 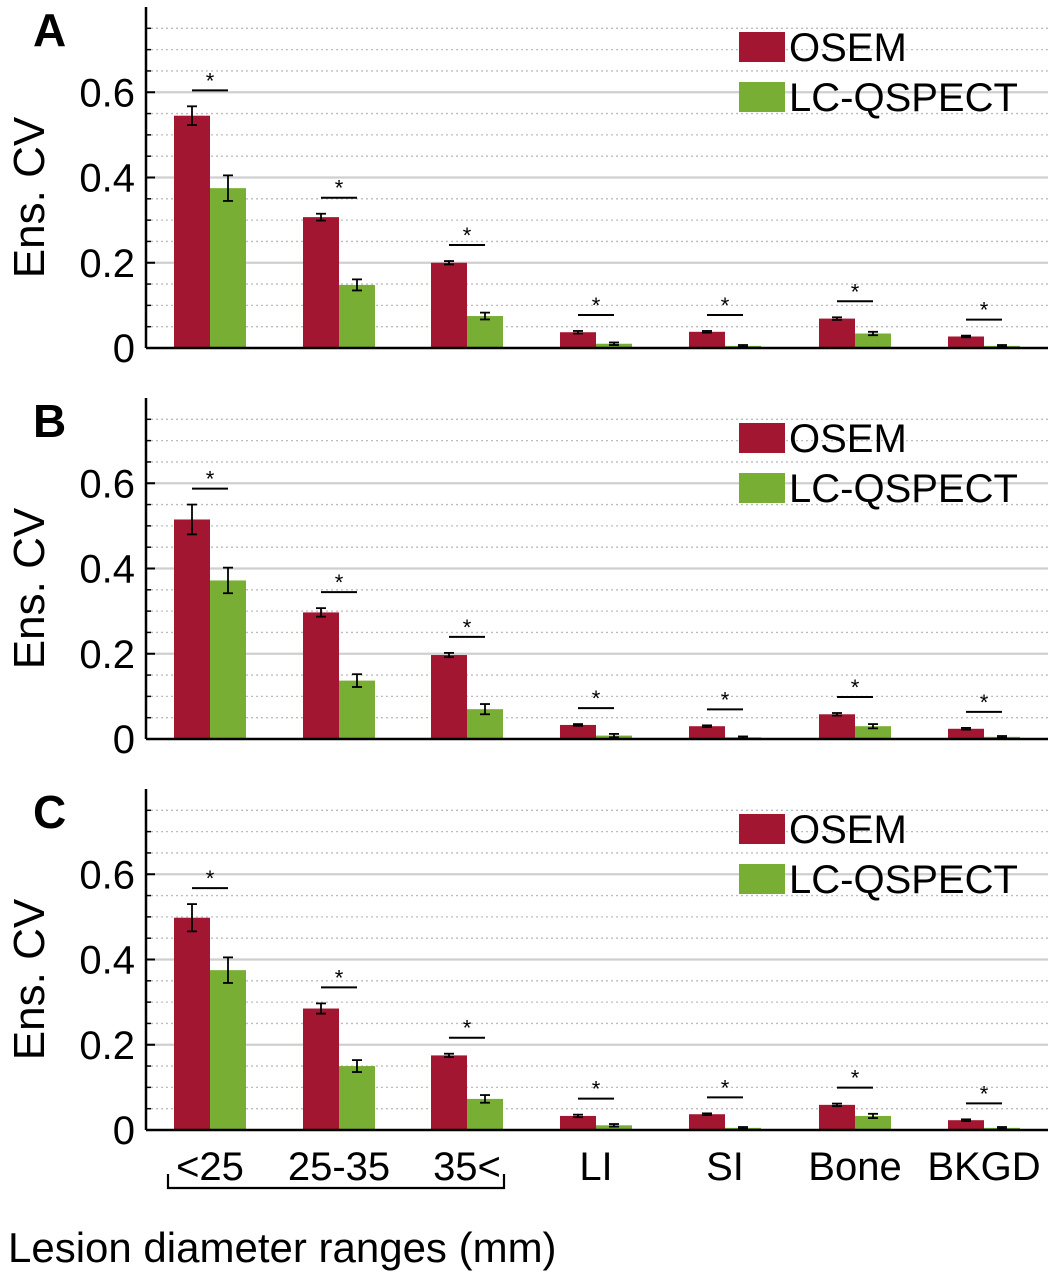 I want to click on x-tick-label: 35<, so click(x=467, y=1167).